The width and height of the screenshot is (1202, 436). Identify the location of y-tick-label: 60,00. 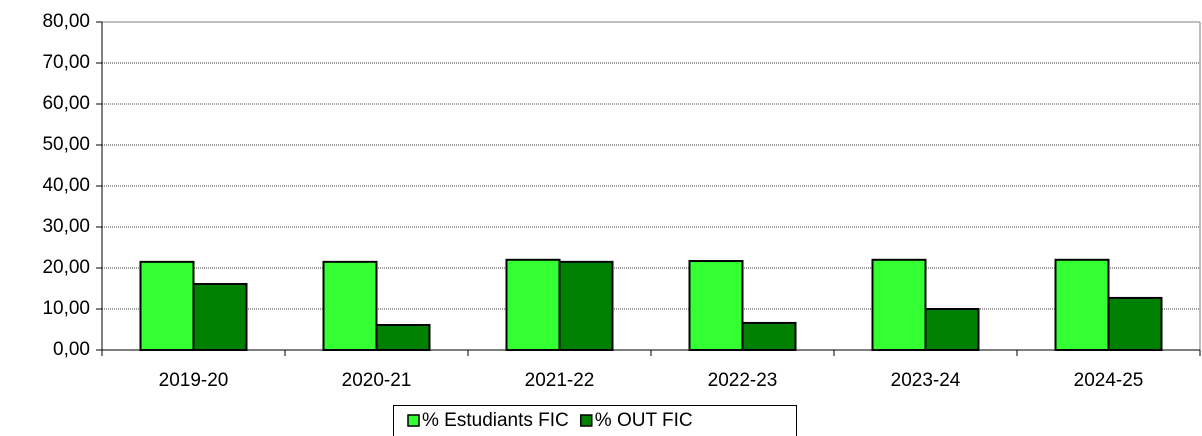
(66, 103).